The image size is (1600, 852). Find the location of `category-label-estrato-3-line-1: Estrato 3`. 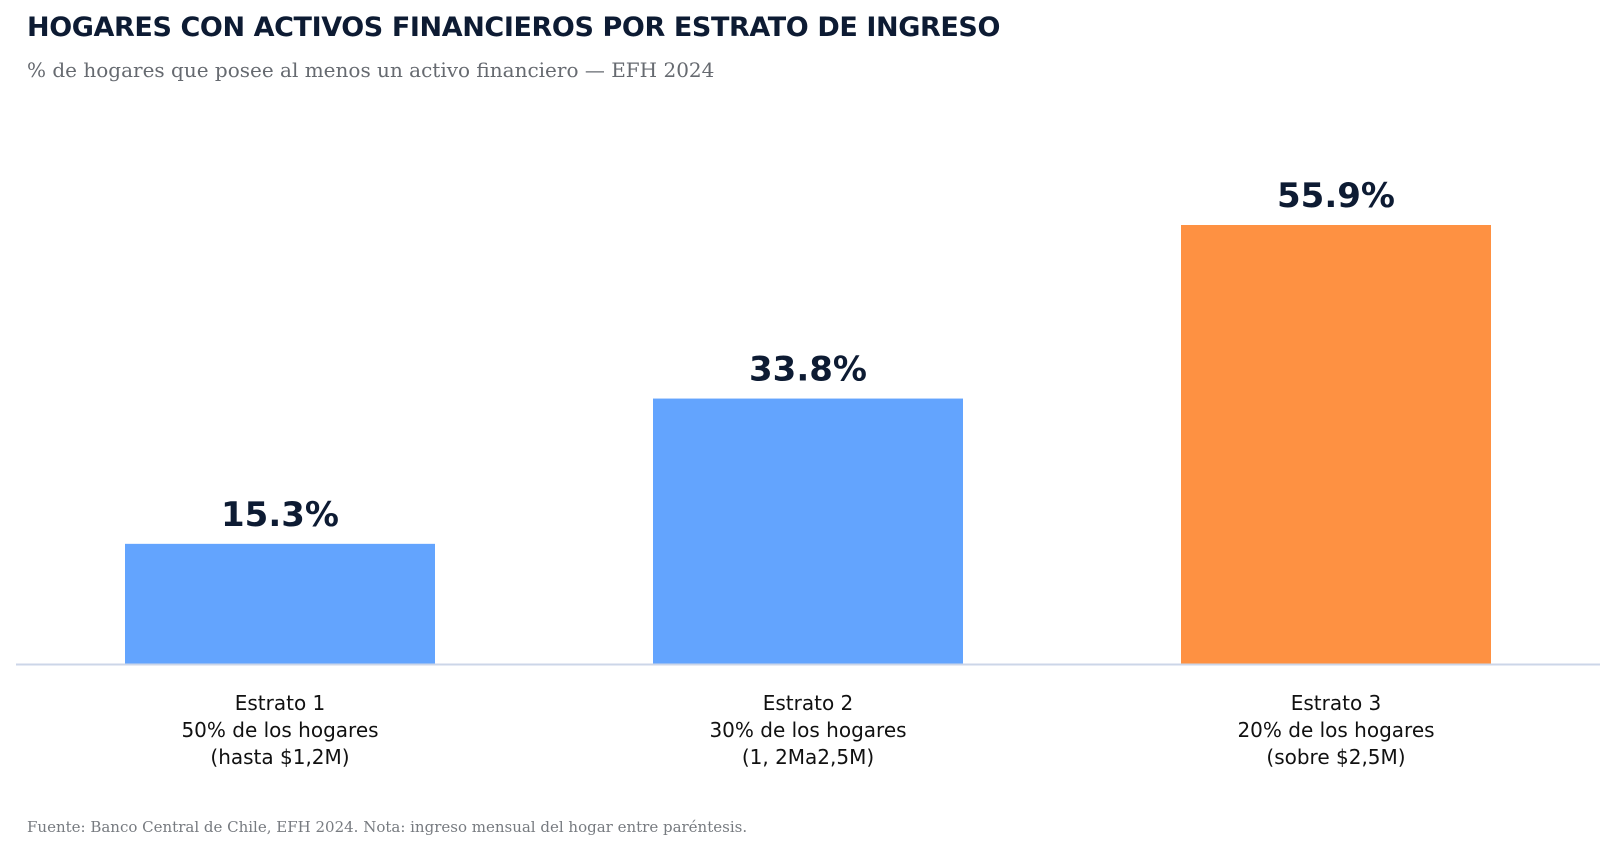

category-label-estrato-3-line-1: Estrato 3 is located at coordinates (1336, 703).